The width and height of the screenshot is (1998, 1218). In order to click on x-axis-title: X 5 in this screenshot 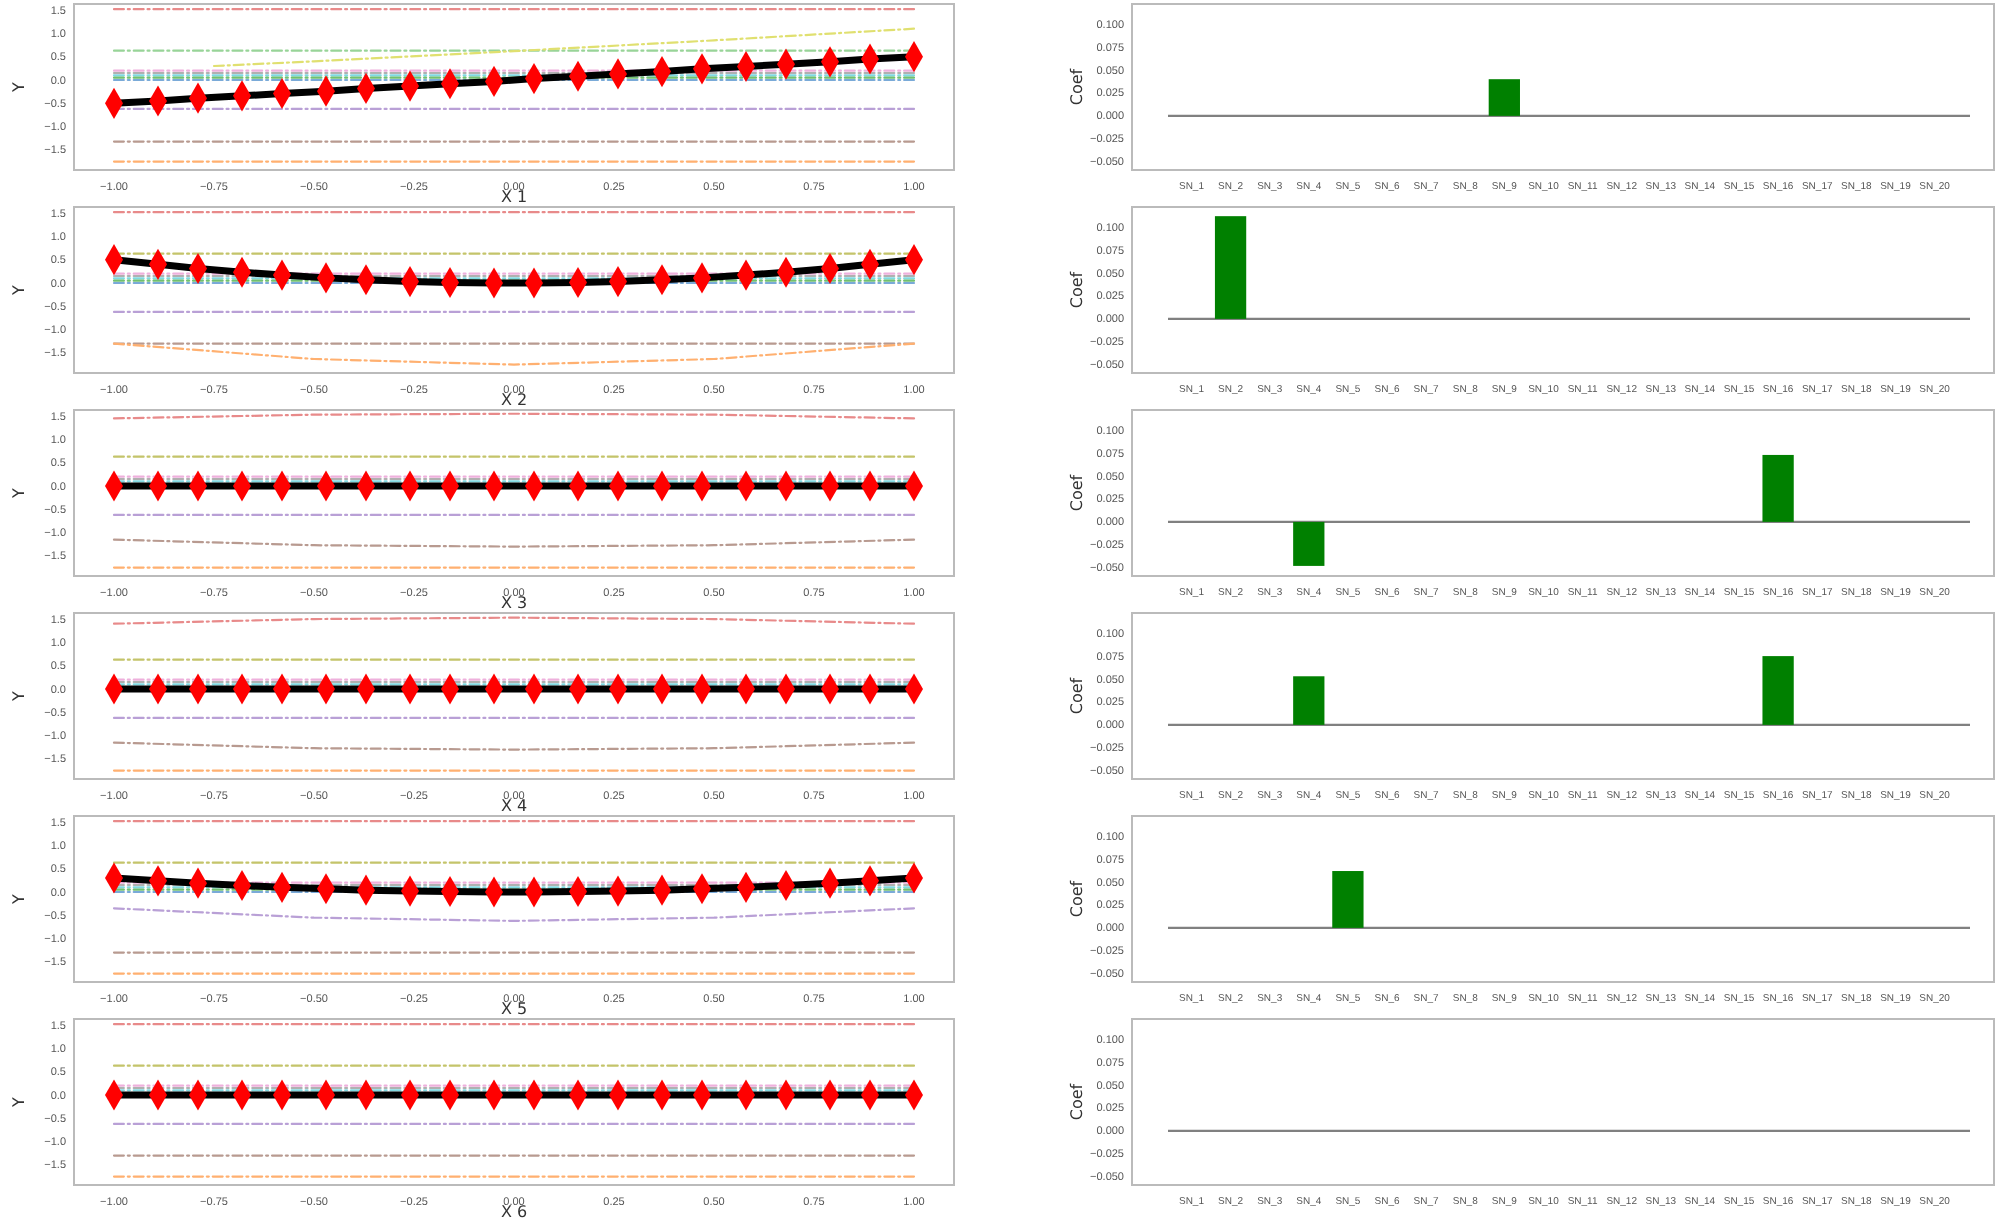, I will do `click(514, 1009)`.